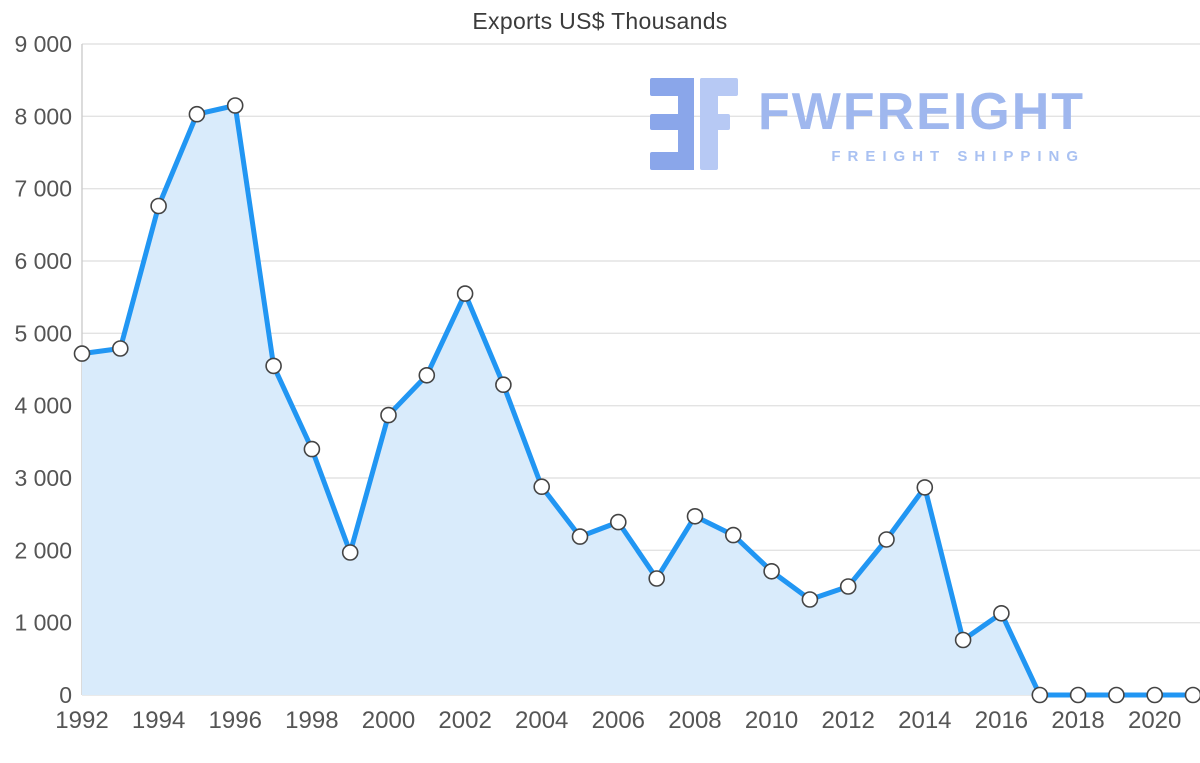 The height and width of the screenshot is (763, 1200). What do you see at coordinates (43, 116) in the screenshot?
I see `y-tick-label: 8 000` at bounding box center [43, 116].